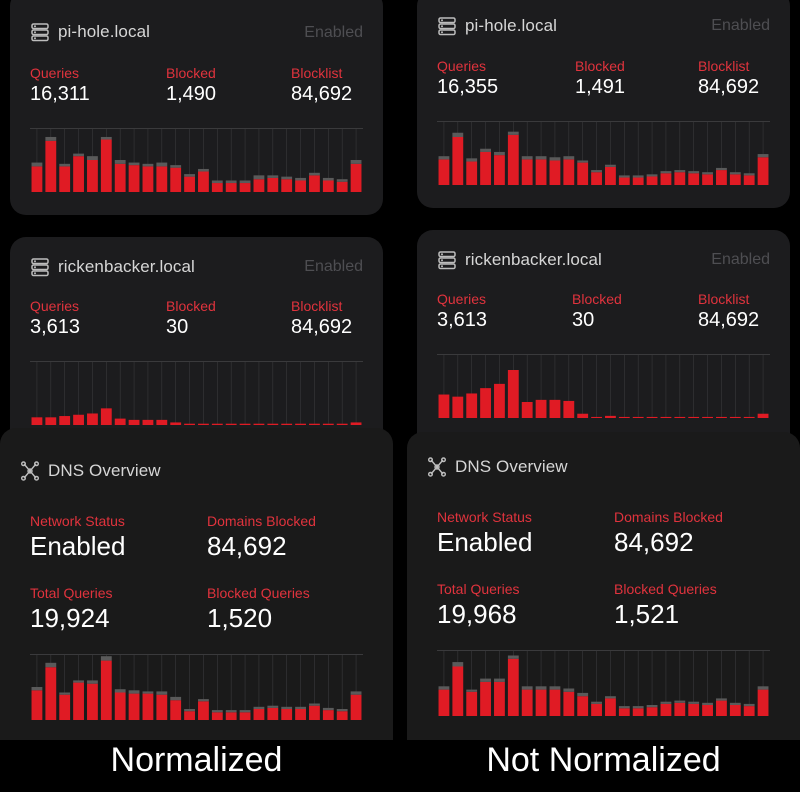 The image size is (800, 792). I want to click on queries-value: 3,613, so click(55, 327).